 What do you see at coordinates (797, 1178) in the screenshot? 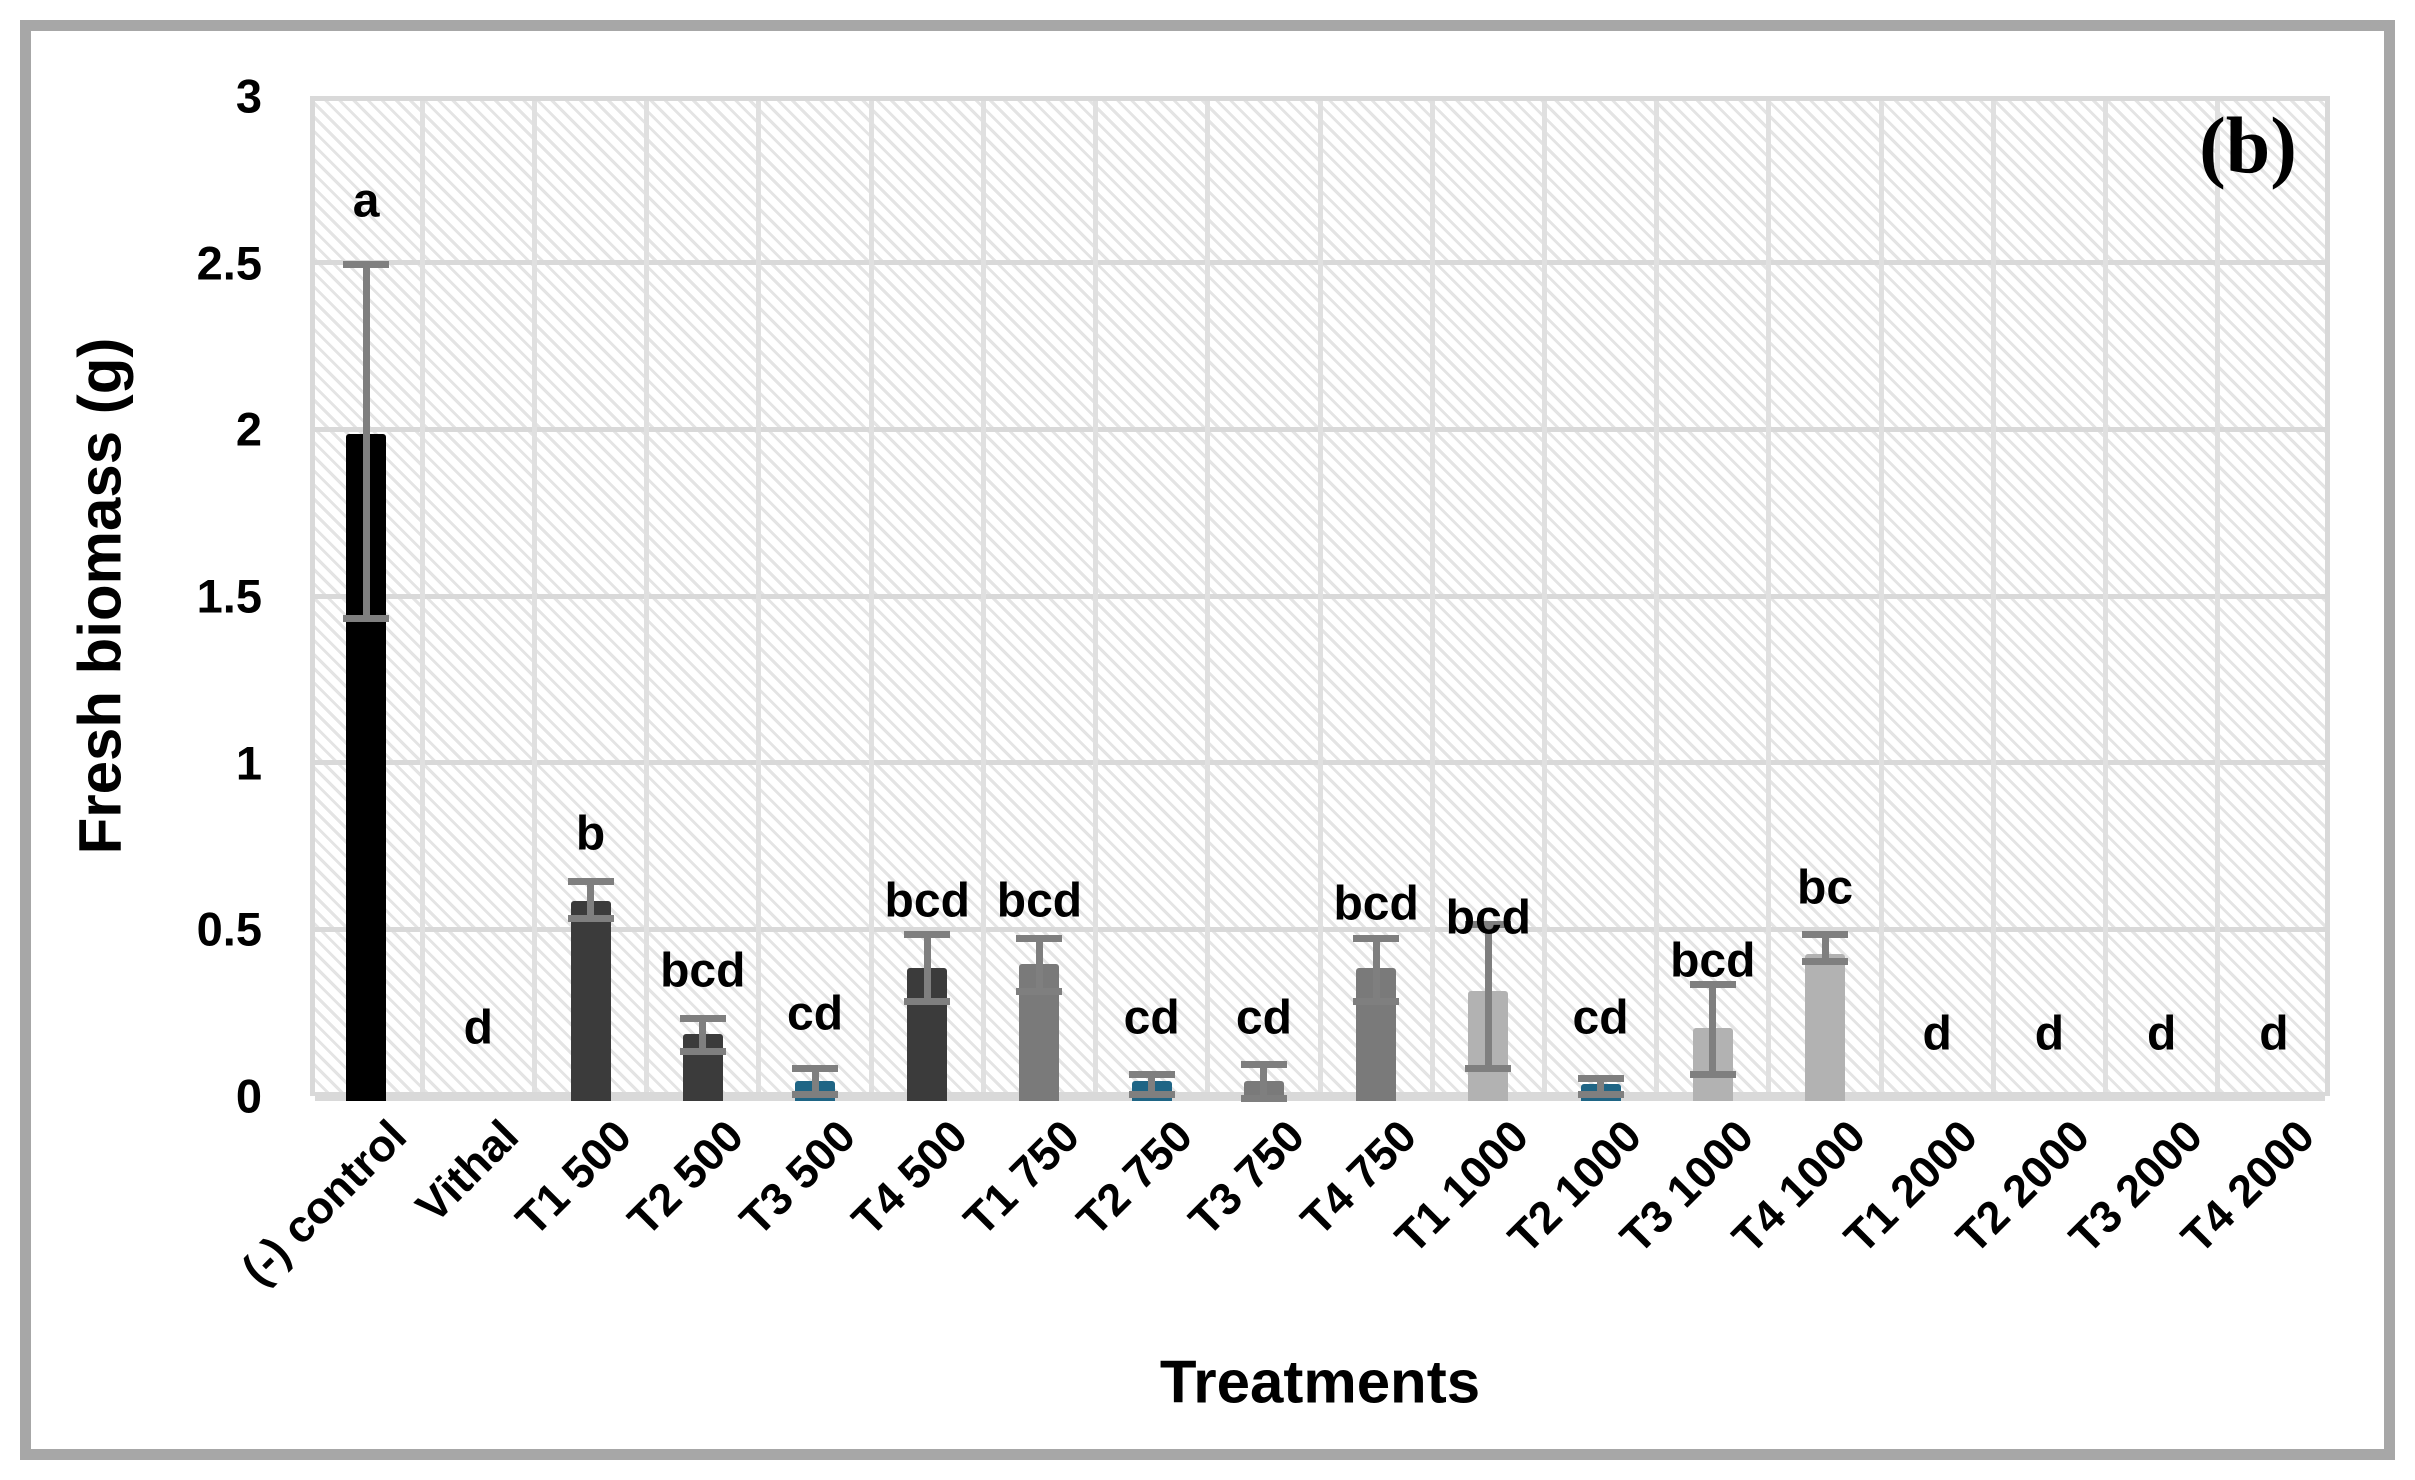
I see `x-tick-label: T3 500` at bounding box center [797, 1178].